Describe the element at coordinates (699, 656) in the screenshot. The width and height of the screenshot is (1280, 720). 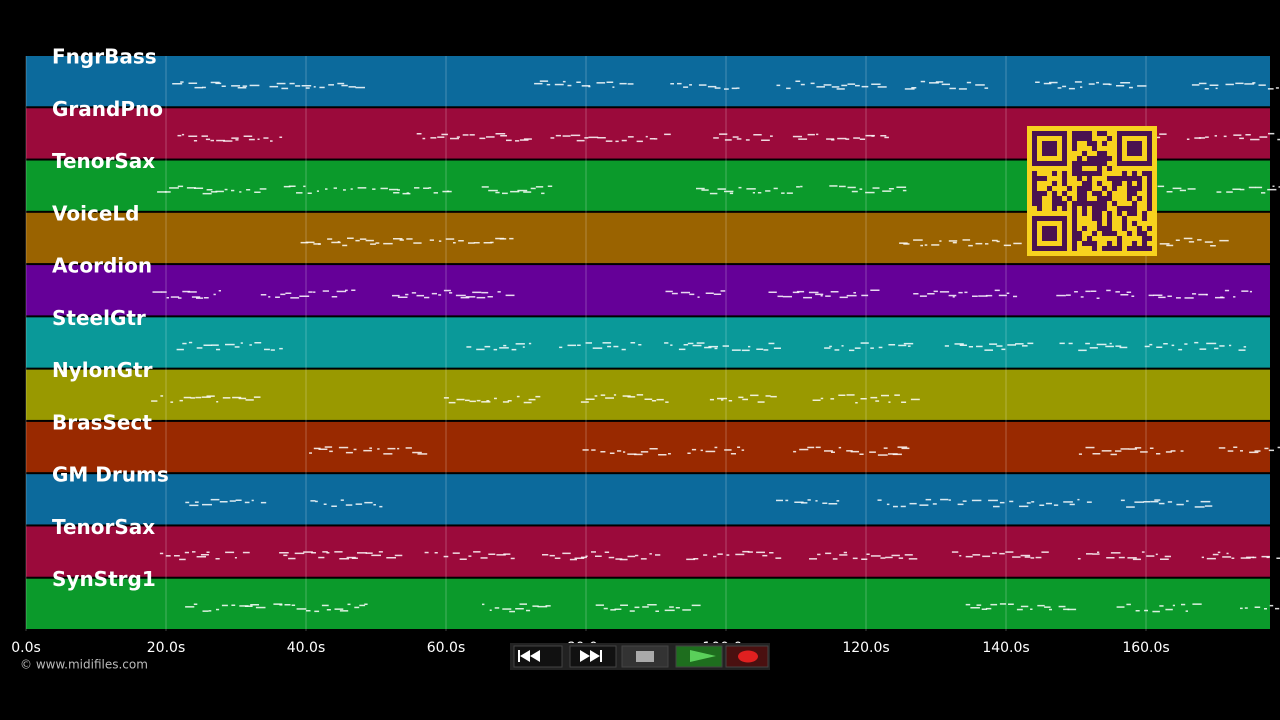
I see `play-button` at that location.